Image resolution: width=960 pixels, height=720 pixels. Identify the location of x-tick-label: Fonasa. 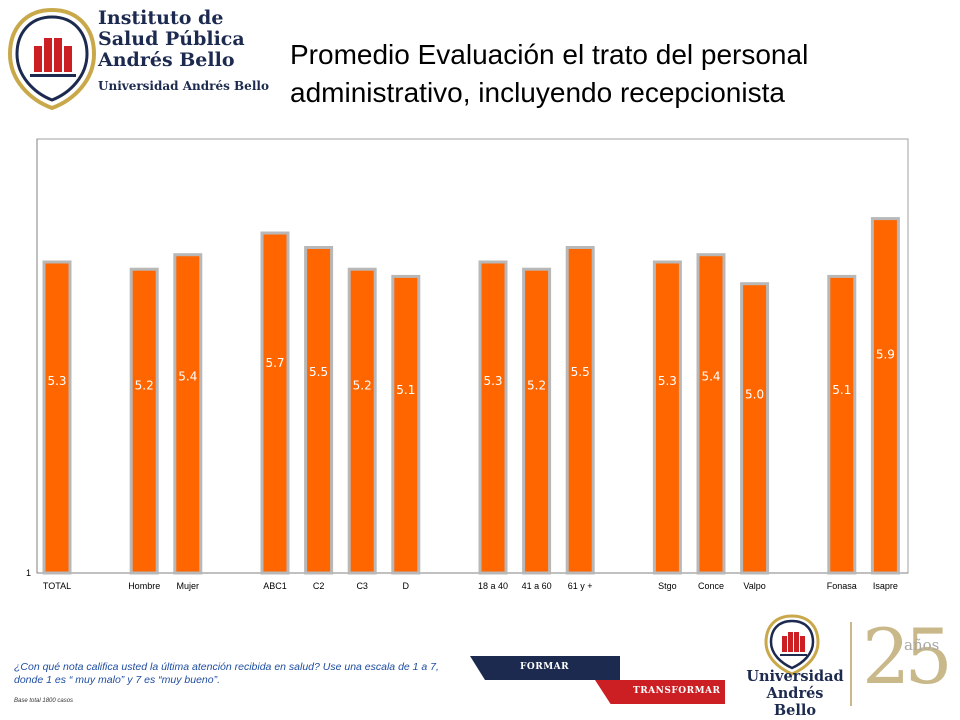
(842, 586).